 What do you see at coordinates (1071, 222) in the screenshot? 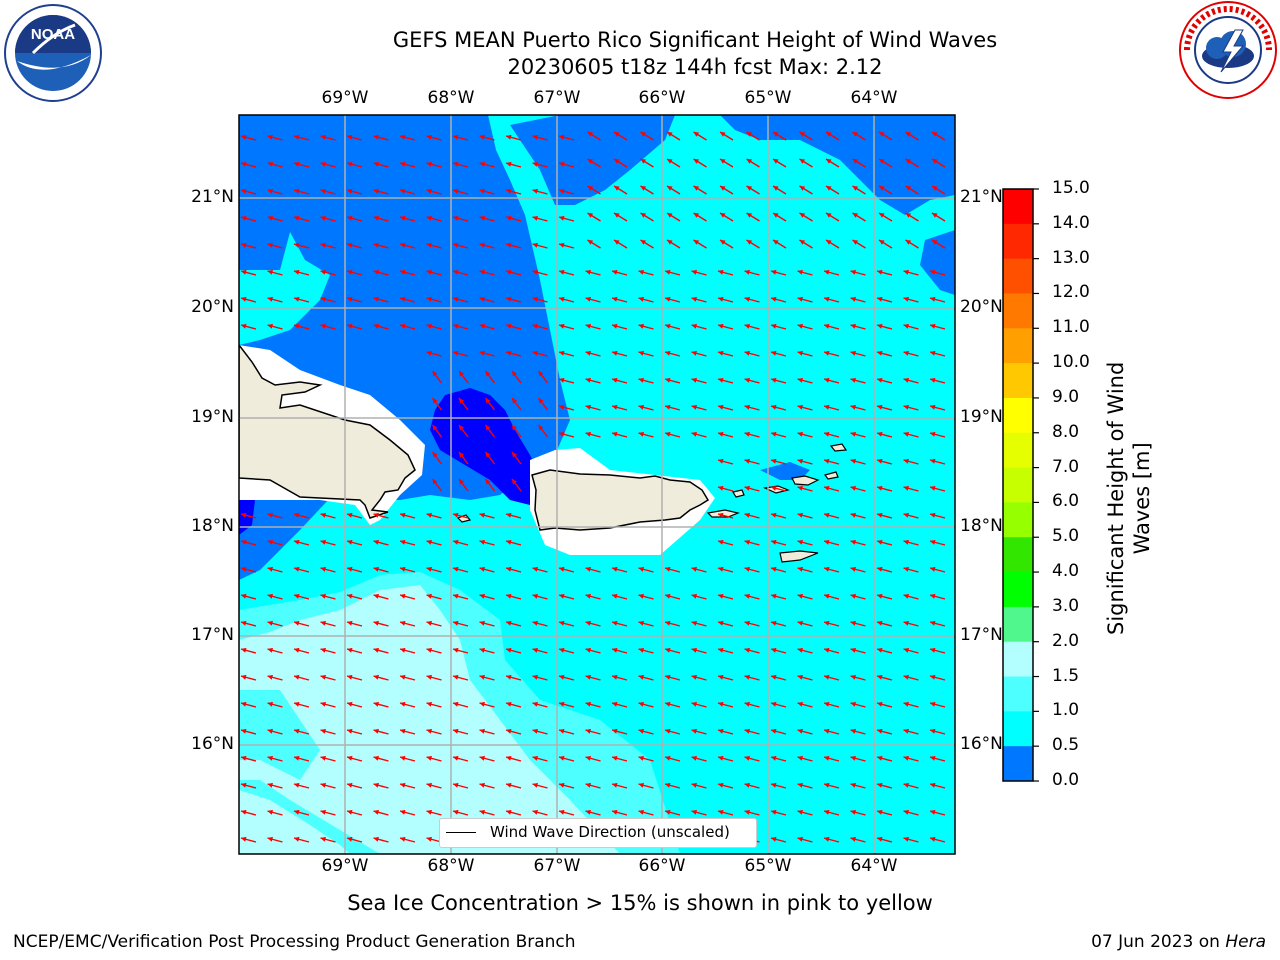
I see `colorbar-tick-label: 14.0` at bounding box center [1071, 222].